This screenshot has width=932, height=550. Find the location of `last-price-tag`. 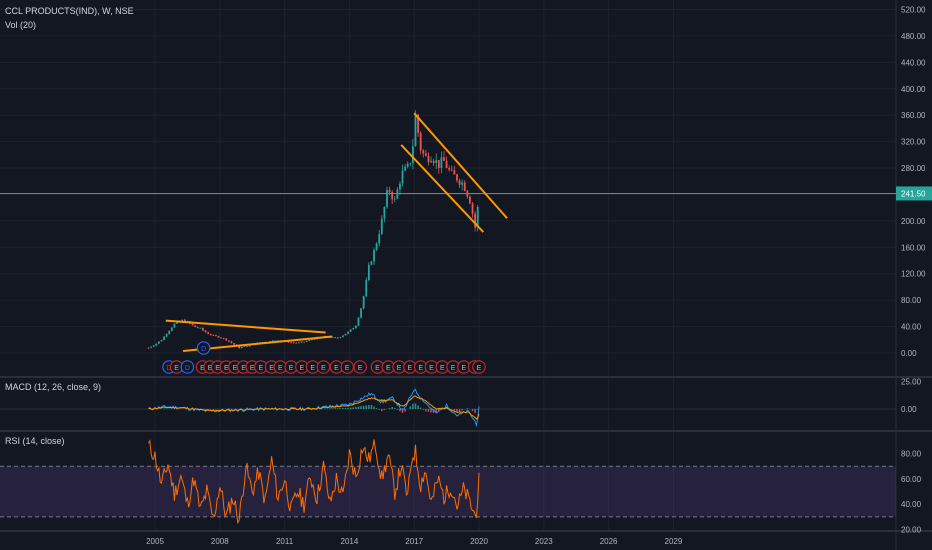

last-price-tag is located at coordinates (914, 193).